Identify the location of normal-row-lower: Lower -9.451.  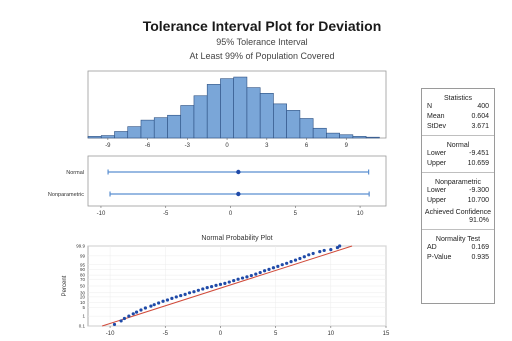
(458, 154).